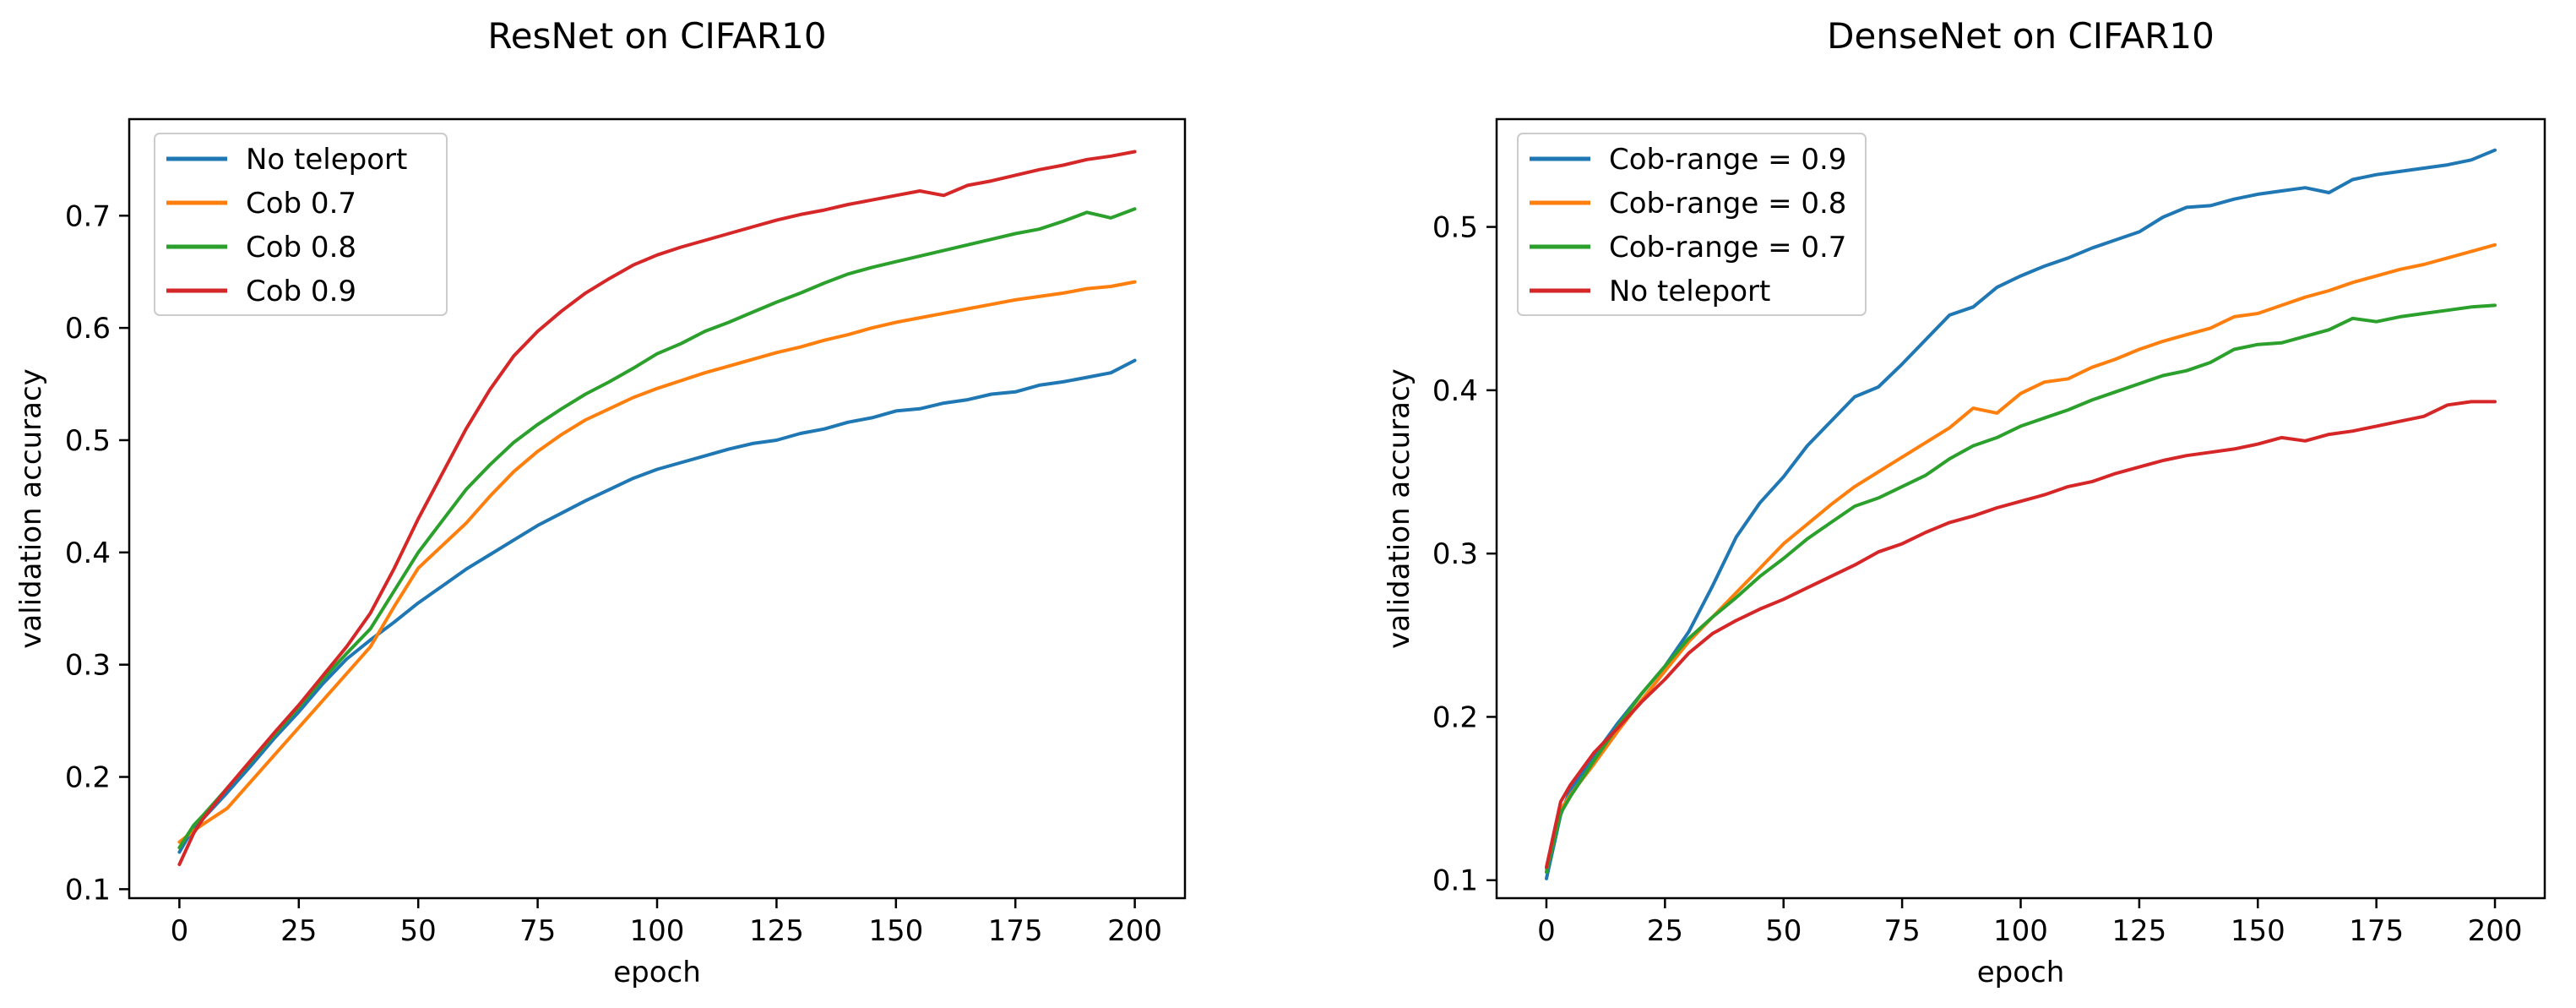  What do you see at coordinates (301, 204) in the screenshot?
I see `legend-item-label: Cob 0.7` at bounding box center [301, 204].